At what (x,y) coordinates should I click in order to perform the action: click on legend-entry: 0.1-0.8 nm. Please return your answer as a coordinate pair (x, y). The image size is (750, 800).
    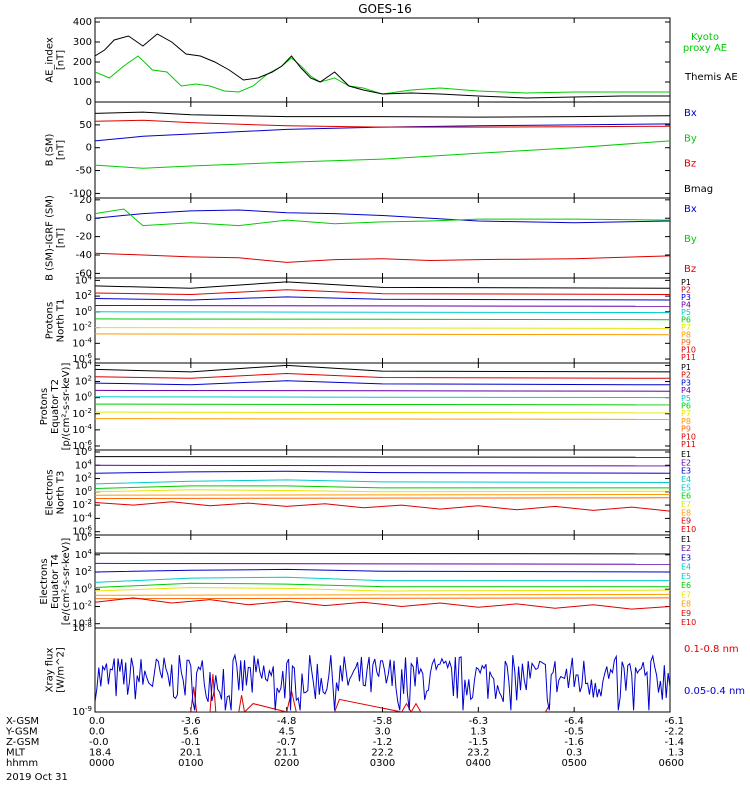
    Looking at the image, I should click on (711, 649).